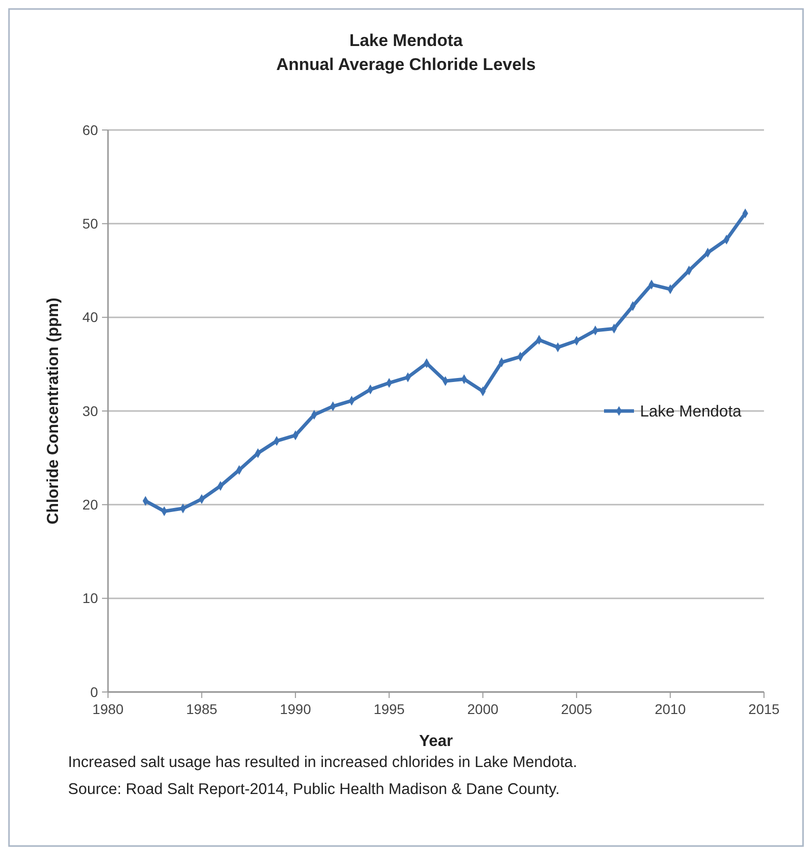  Describe the element at coordinates (436, 741) in the screenshot. I see `x-axis-title: Year` at that location.